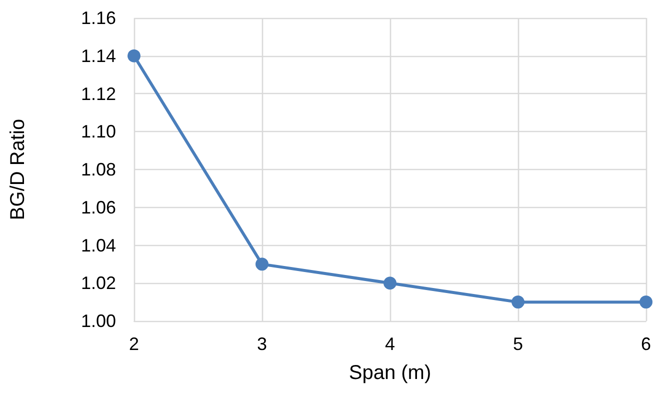  Describe the element at coordinates (390, 373) in the screenshot. I see `x-axis-title: Span (m)` at that location.